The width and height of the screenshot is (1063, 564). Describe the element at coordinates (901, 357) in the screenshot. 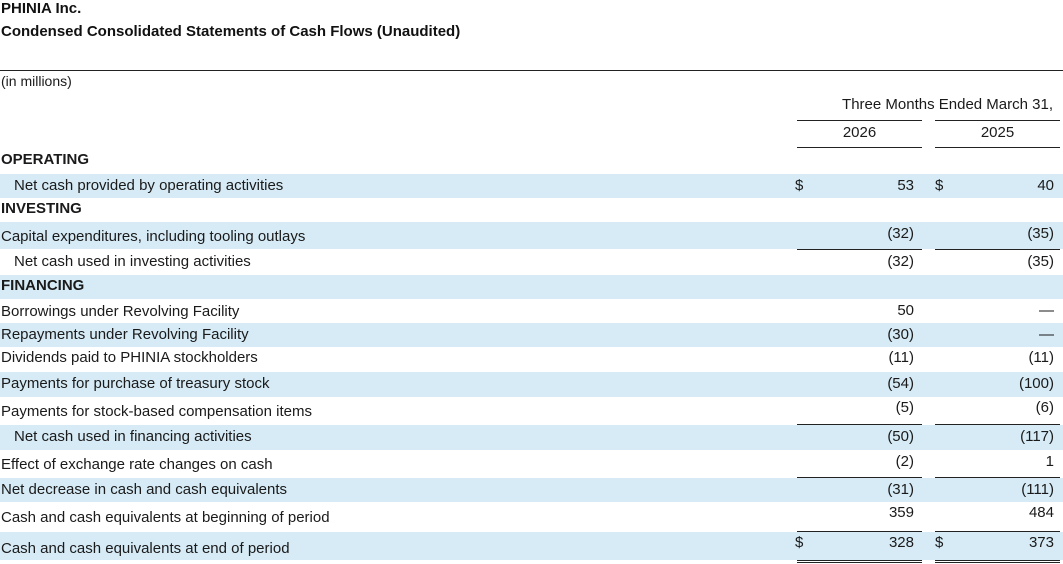

I see `value-2026: (11)` at that location.